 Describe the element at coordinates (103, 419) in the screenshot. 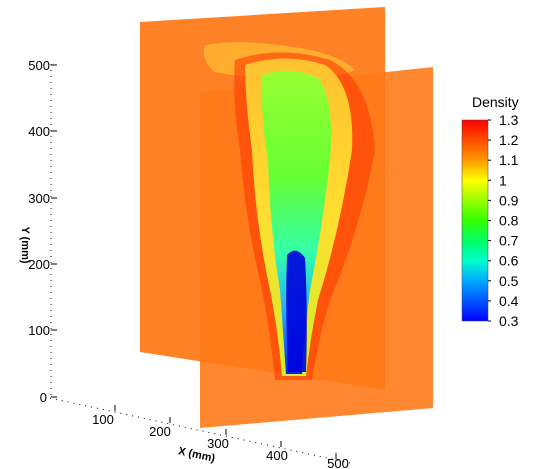

I see `x-tick-label-100: 100` at that location.